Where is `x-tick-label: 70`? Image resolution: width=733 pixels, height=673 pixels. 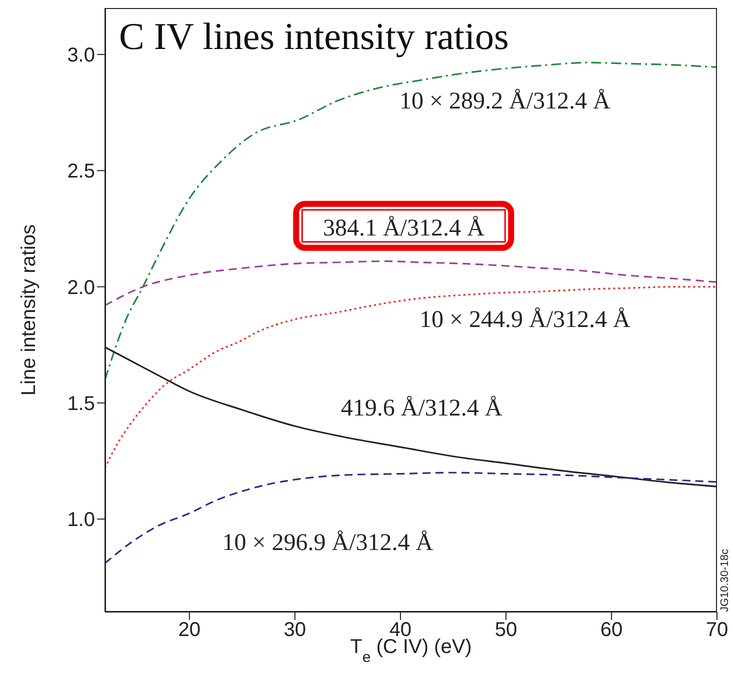 x-tick-label: 70 is located at coordinates (717, 630).